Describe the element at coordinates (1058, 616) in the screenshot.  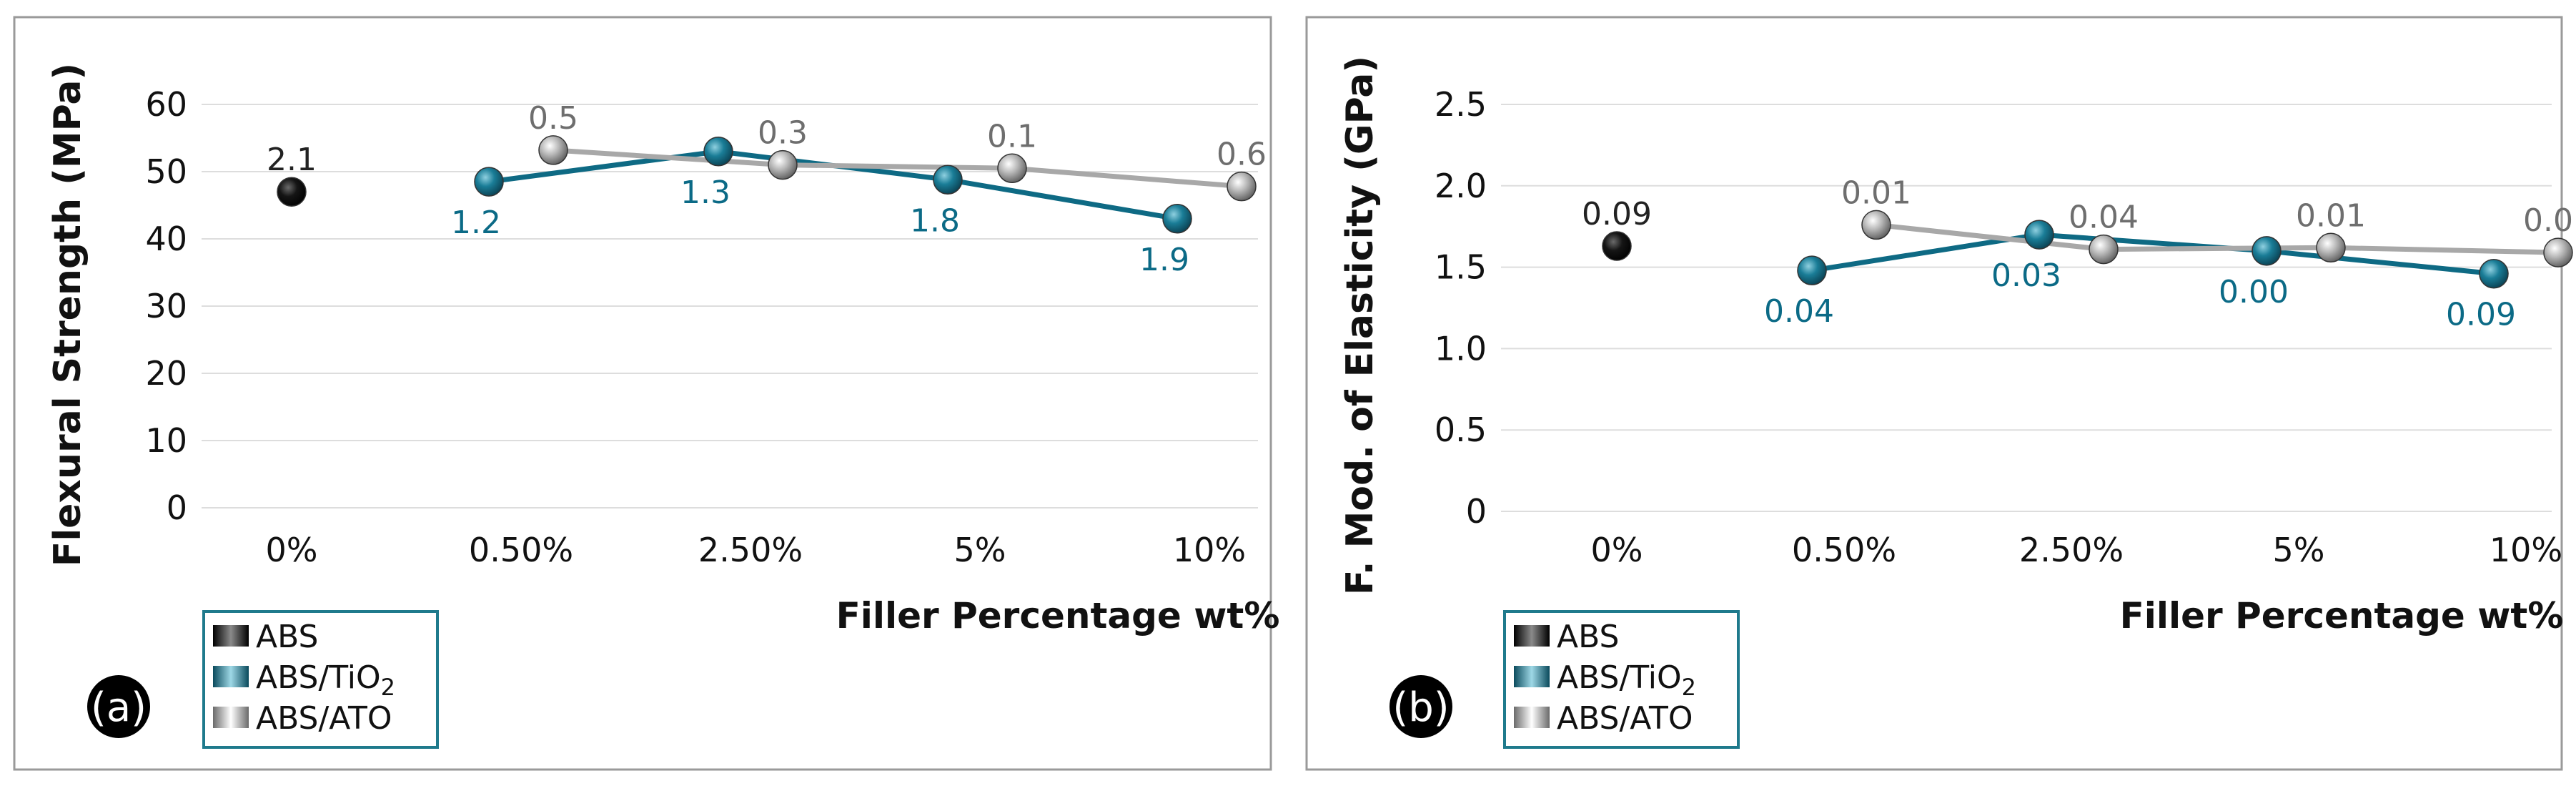
I see `panel-a-xlabel: Filler Percentage wt%` at that location.